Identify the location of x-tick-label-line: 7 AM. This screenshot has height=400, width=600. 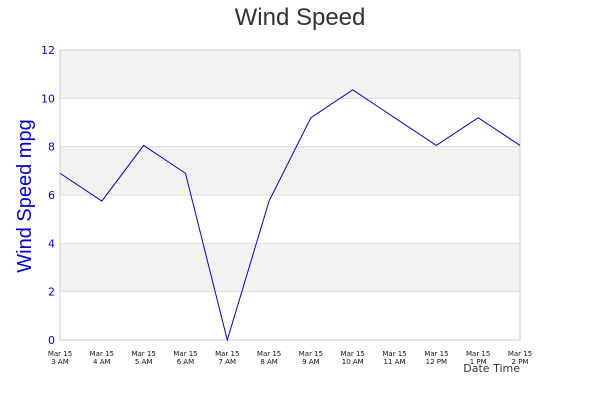
(228, 362).